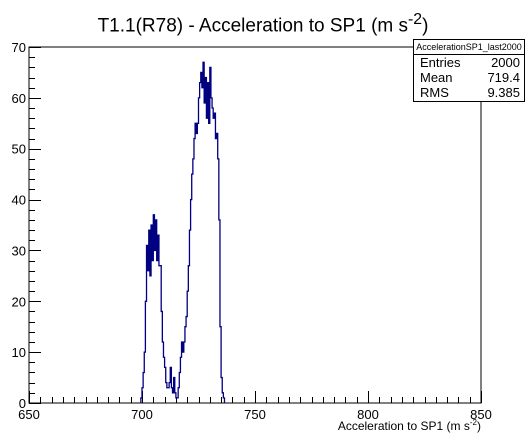  I want to click on statistics-row-mean: Mean 719.4, so click(469, 77).